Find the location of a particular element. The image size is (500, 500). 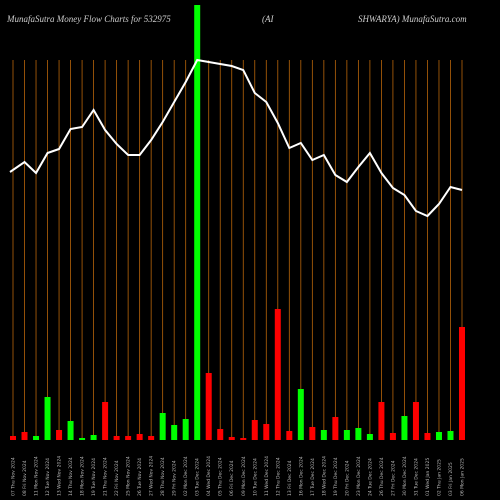

x-tick-label: 09 Mon Dec 2024 is located at coordinates (244, 476).